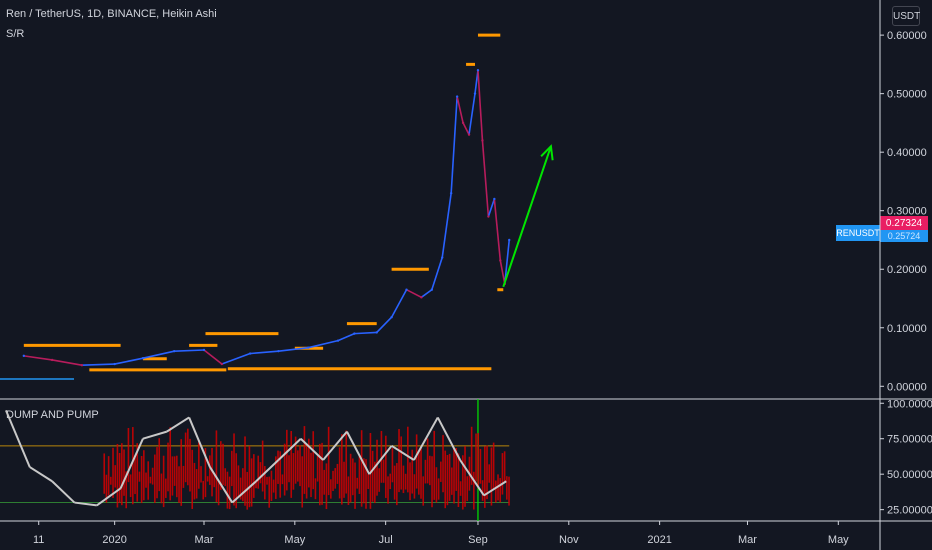 The width and height of the screenshot is (932, 550). What do you see at coordinates (909, 511) in the screenshot?
I see `osc-y-tick-label: 25.000000` at bounding box center [909, 511].